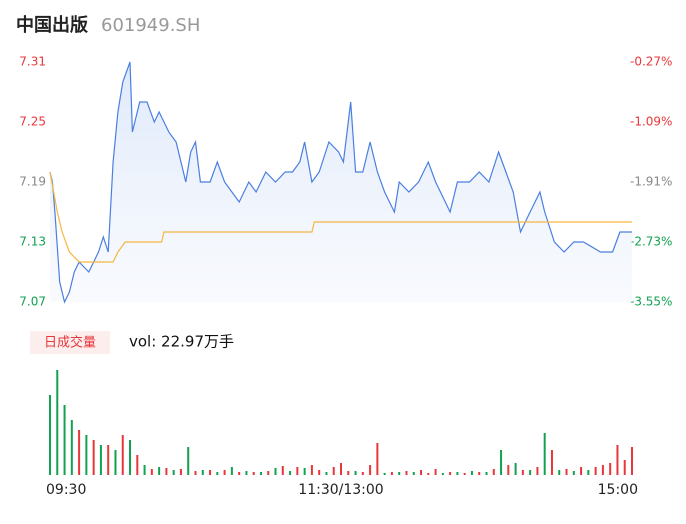 This screenshot has height=524, width=686. What do you see at coordinates (52, 25) in the screenshot?
I see `stock-name: 中国出版` at bounding box center [52, 25].